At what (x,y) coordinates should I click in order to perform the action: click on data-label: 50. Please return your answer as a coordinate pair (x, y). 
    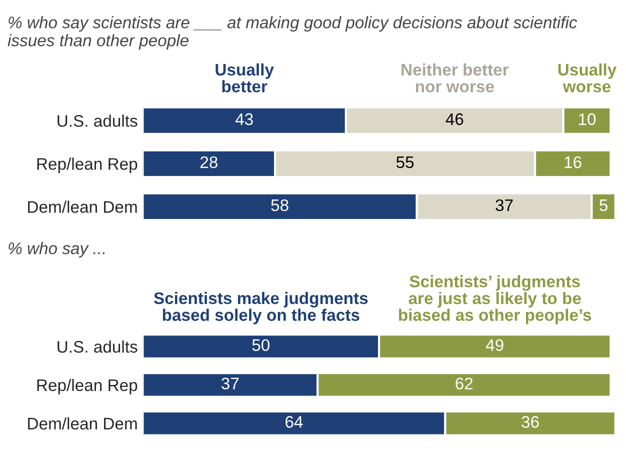
    Looking at the image, I should click on (261, 345).